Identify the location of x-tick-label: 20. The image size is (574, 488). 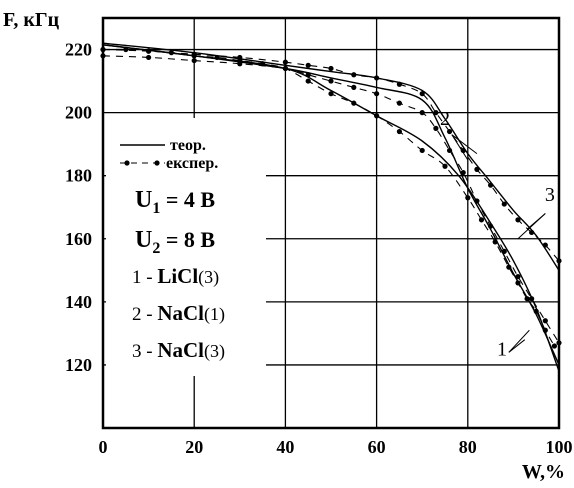
(194, 447).